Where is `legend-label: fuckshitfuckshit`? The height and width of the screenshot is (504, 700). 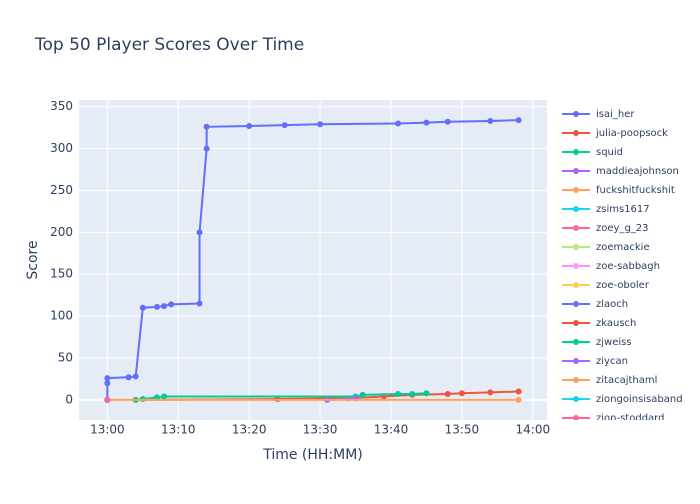 legend-label: fuckshitfuckshit is located at coordinates (635, 190).